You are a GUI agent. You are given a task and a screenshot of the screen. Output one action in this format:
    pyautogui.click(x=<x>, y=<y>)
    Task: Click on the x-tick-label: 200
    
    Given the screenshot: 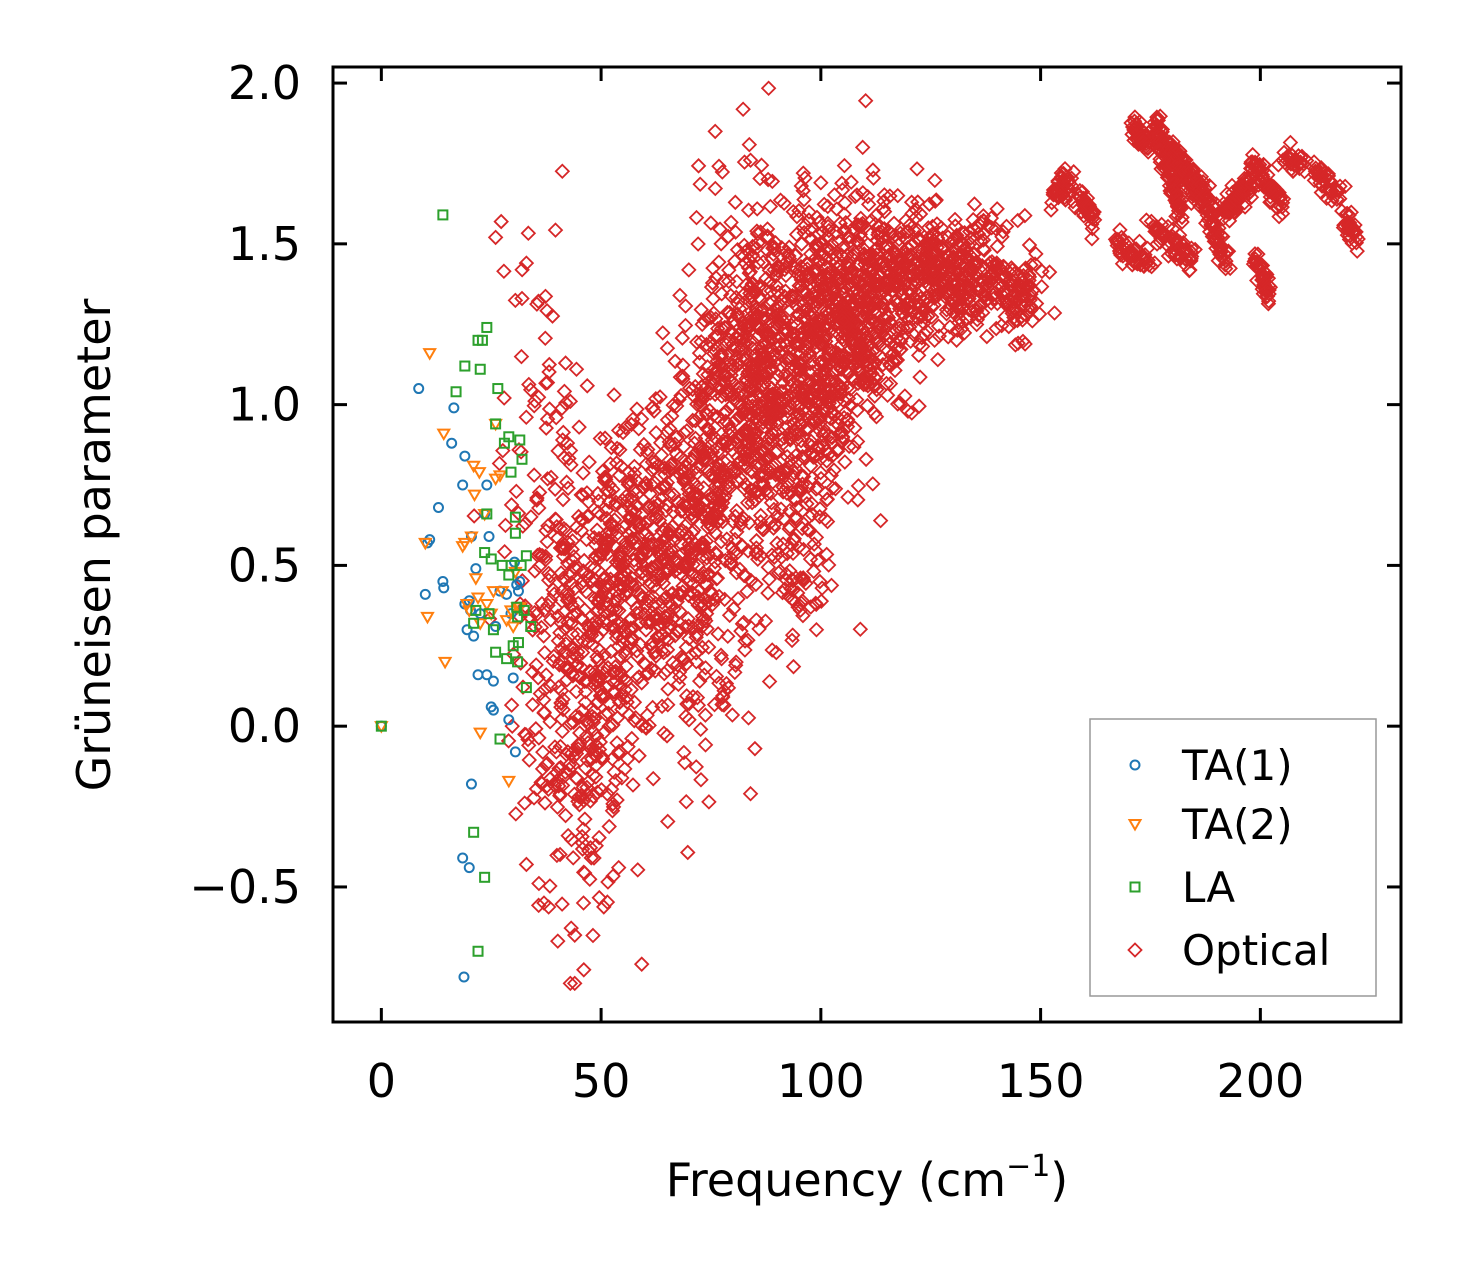 What is the action you would take?
    pyautogui.click(x=1260, y=1081)
    